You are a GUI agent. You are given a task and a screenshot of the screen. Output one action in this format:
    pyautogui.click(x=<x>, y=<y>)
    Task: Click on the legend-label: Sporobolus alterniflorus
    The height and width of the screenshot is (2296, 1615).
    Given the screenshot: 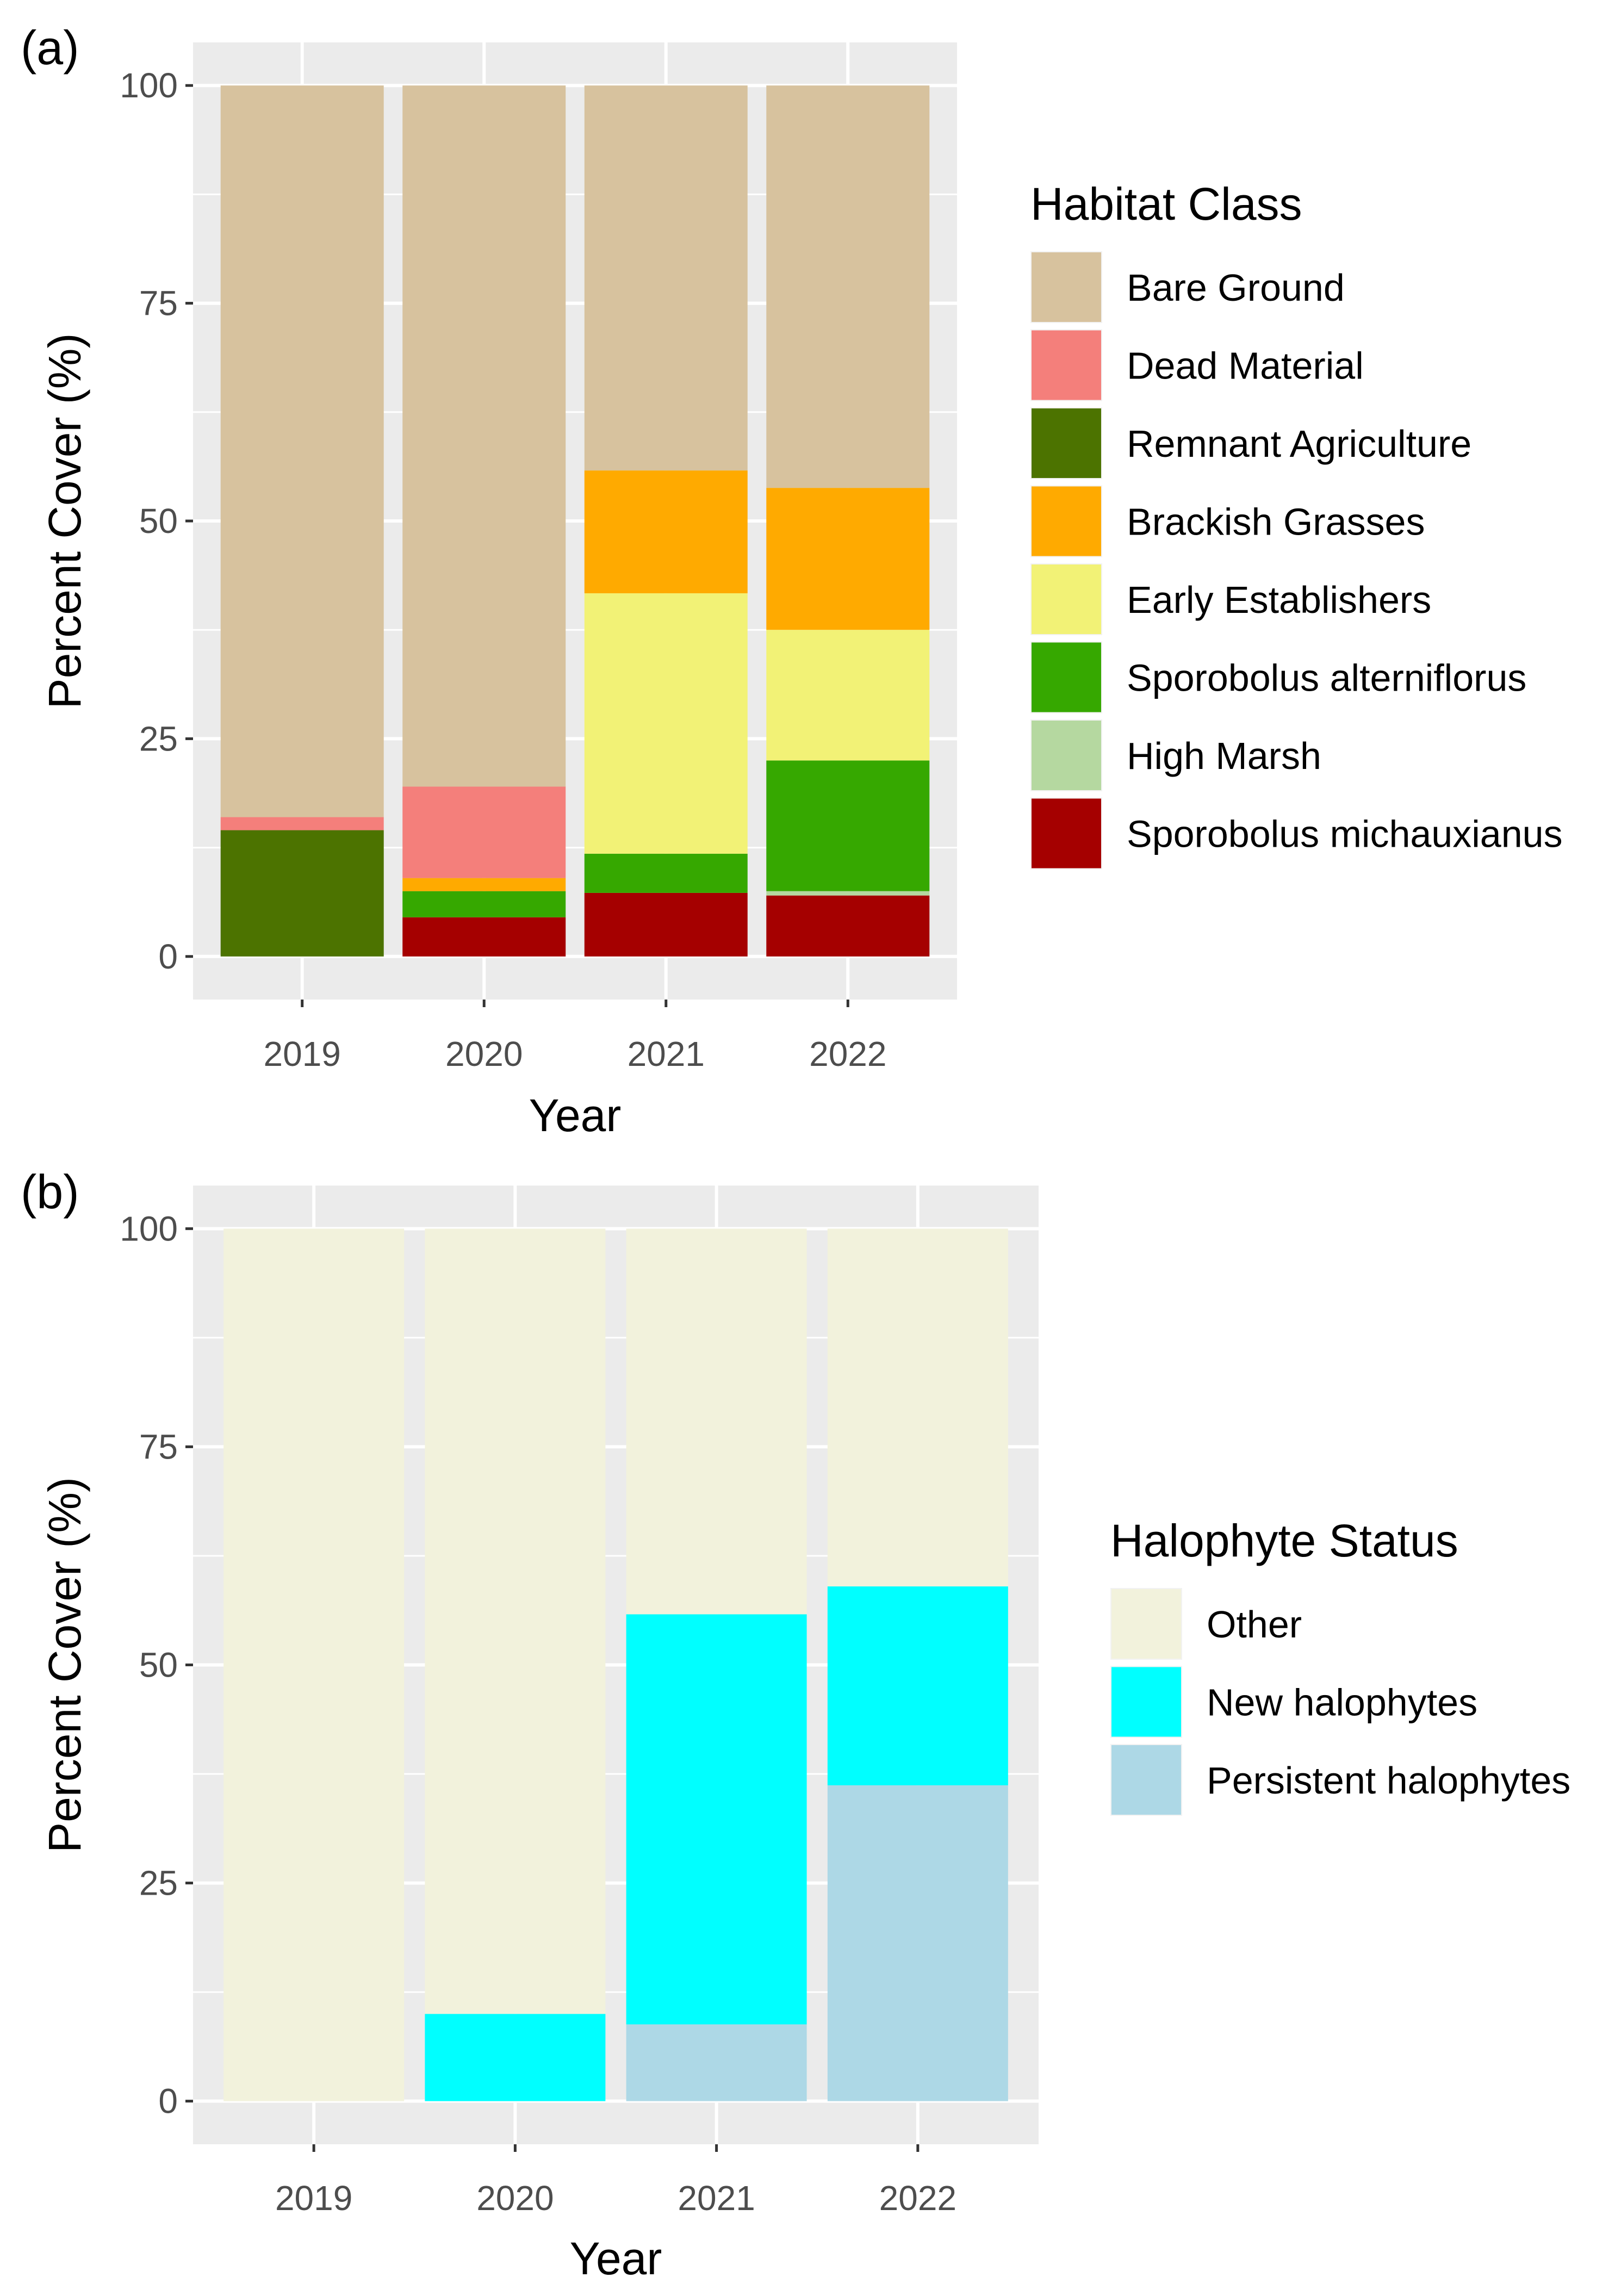 What is the action you would take?
    pyautogui.click(x=1326, y=678)
    